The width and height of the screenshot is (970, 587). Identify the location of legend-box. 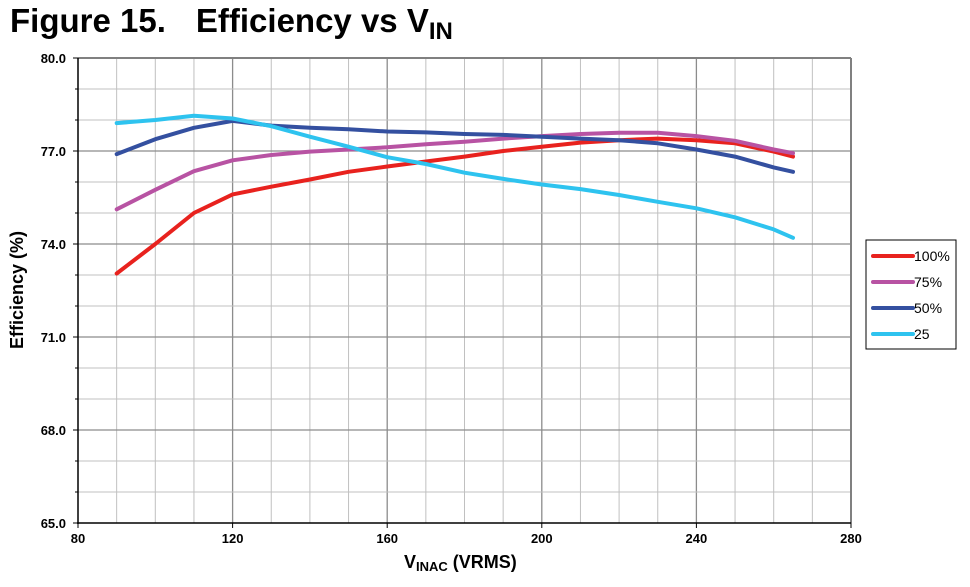
(911, 294).